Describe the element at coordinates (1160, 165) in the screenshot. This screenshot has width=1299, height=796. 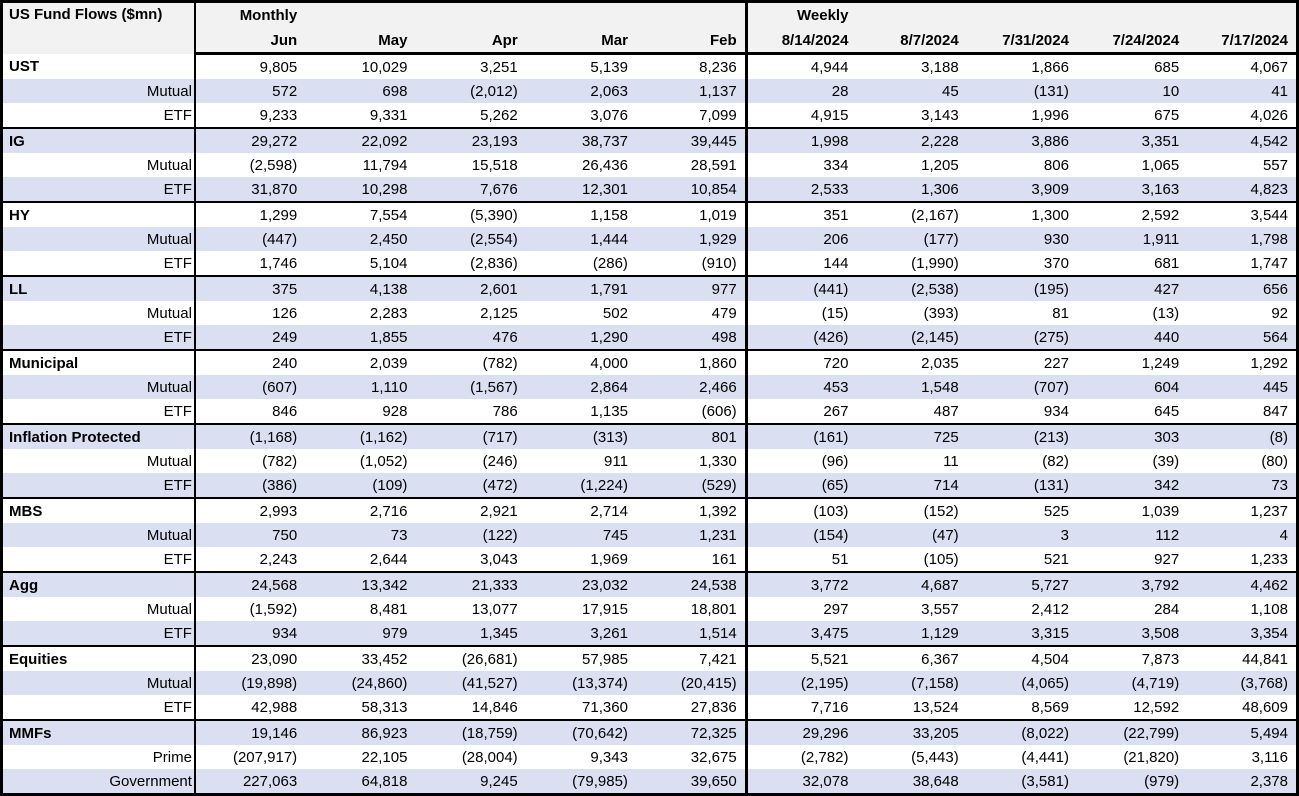
I see `data-cell: 1,065` at that location.